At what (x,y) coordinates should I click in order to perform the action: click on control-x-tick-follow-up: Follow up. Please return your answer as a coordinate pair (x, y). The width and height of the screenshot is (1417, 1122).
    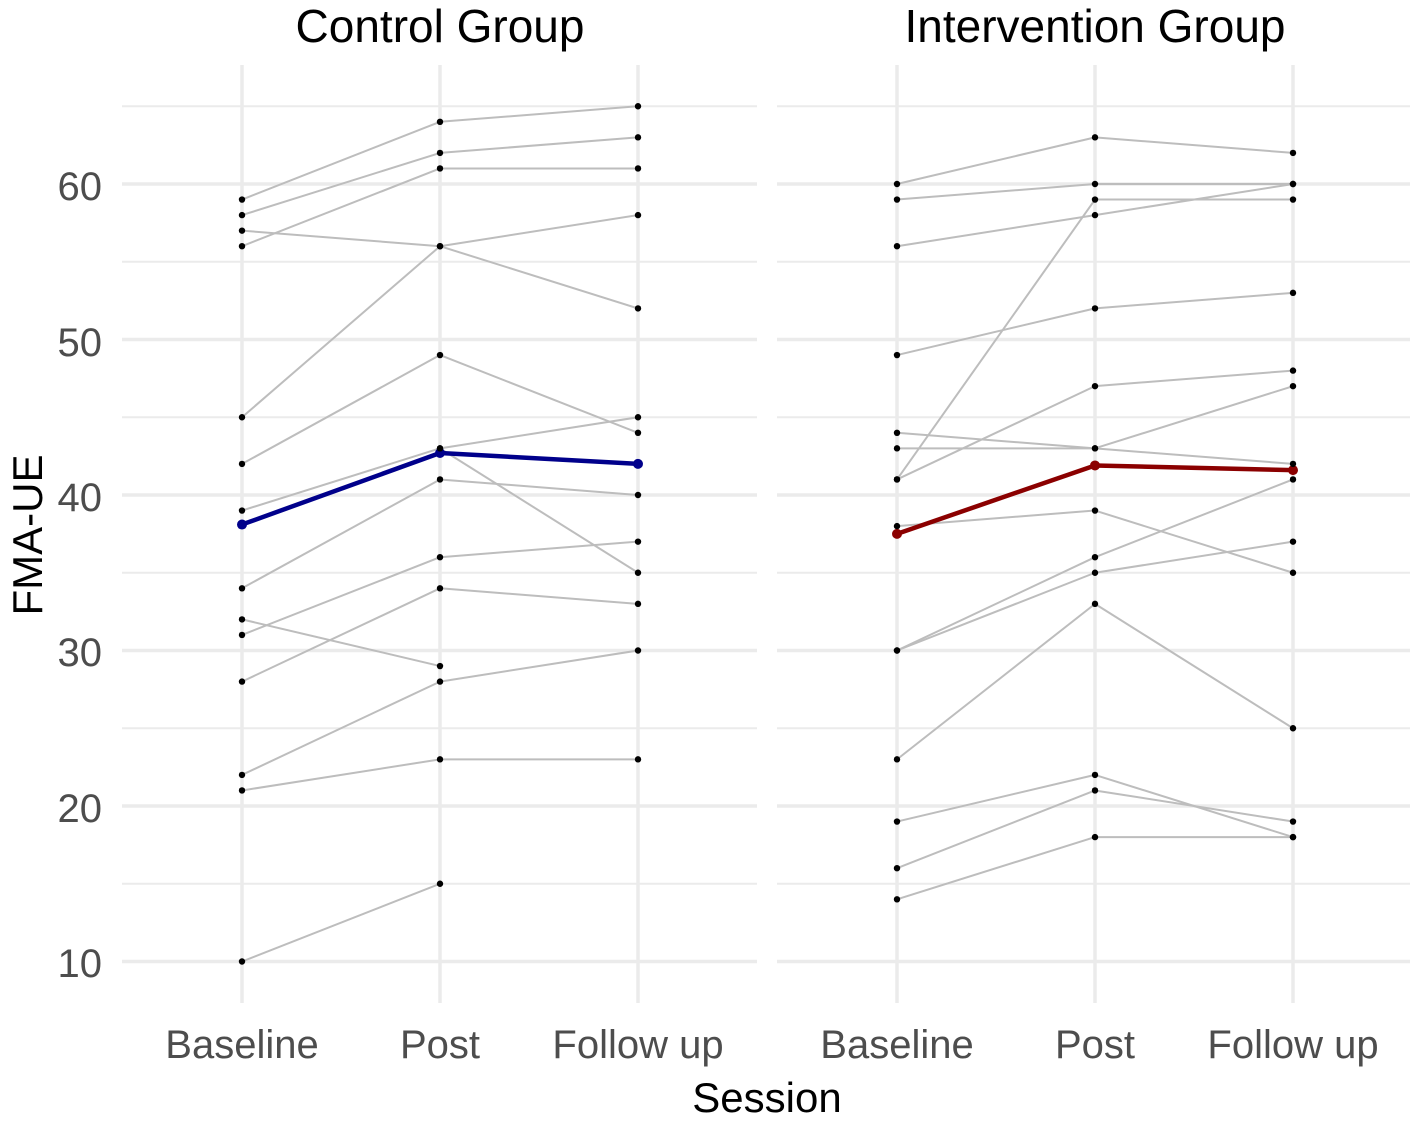
    Looking at the image, I should click on (637, 1045).